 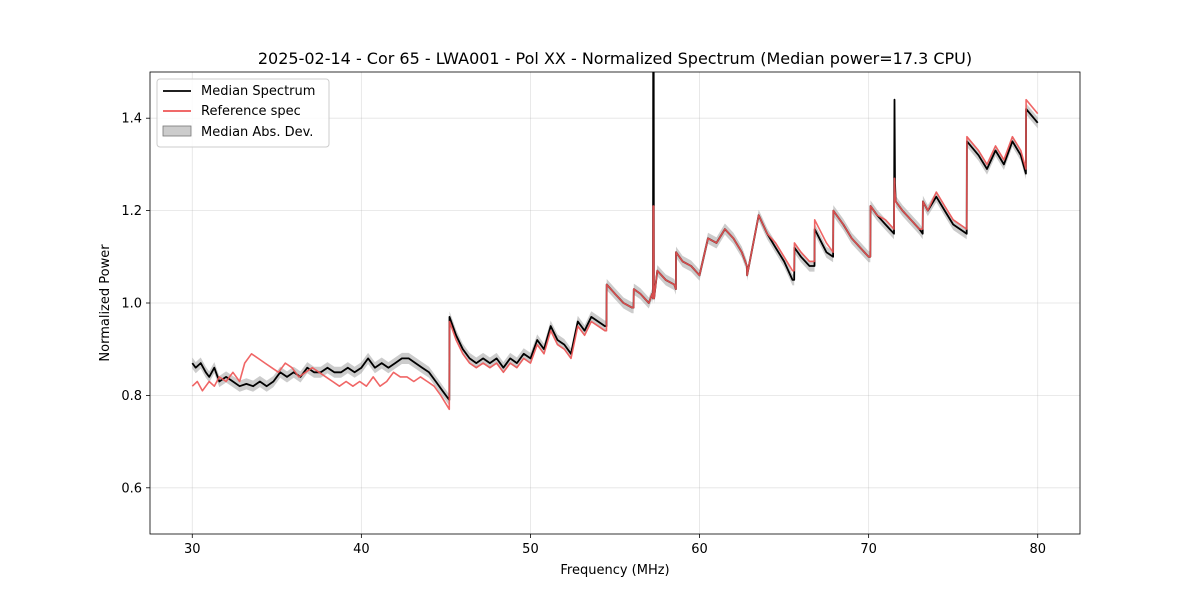 I want to click on y-tick-label: 1.0, so click(x=131, y=304).